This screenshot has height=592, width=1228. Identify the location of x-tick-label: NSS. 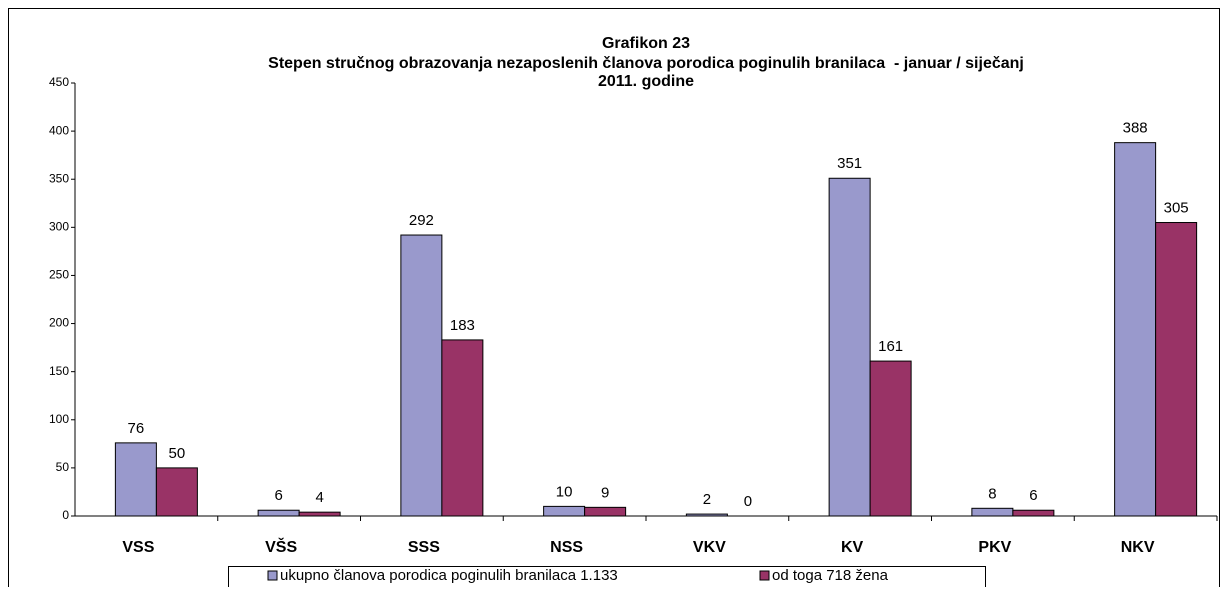
(566, 547).